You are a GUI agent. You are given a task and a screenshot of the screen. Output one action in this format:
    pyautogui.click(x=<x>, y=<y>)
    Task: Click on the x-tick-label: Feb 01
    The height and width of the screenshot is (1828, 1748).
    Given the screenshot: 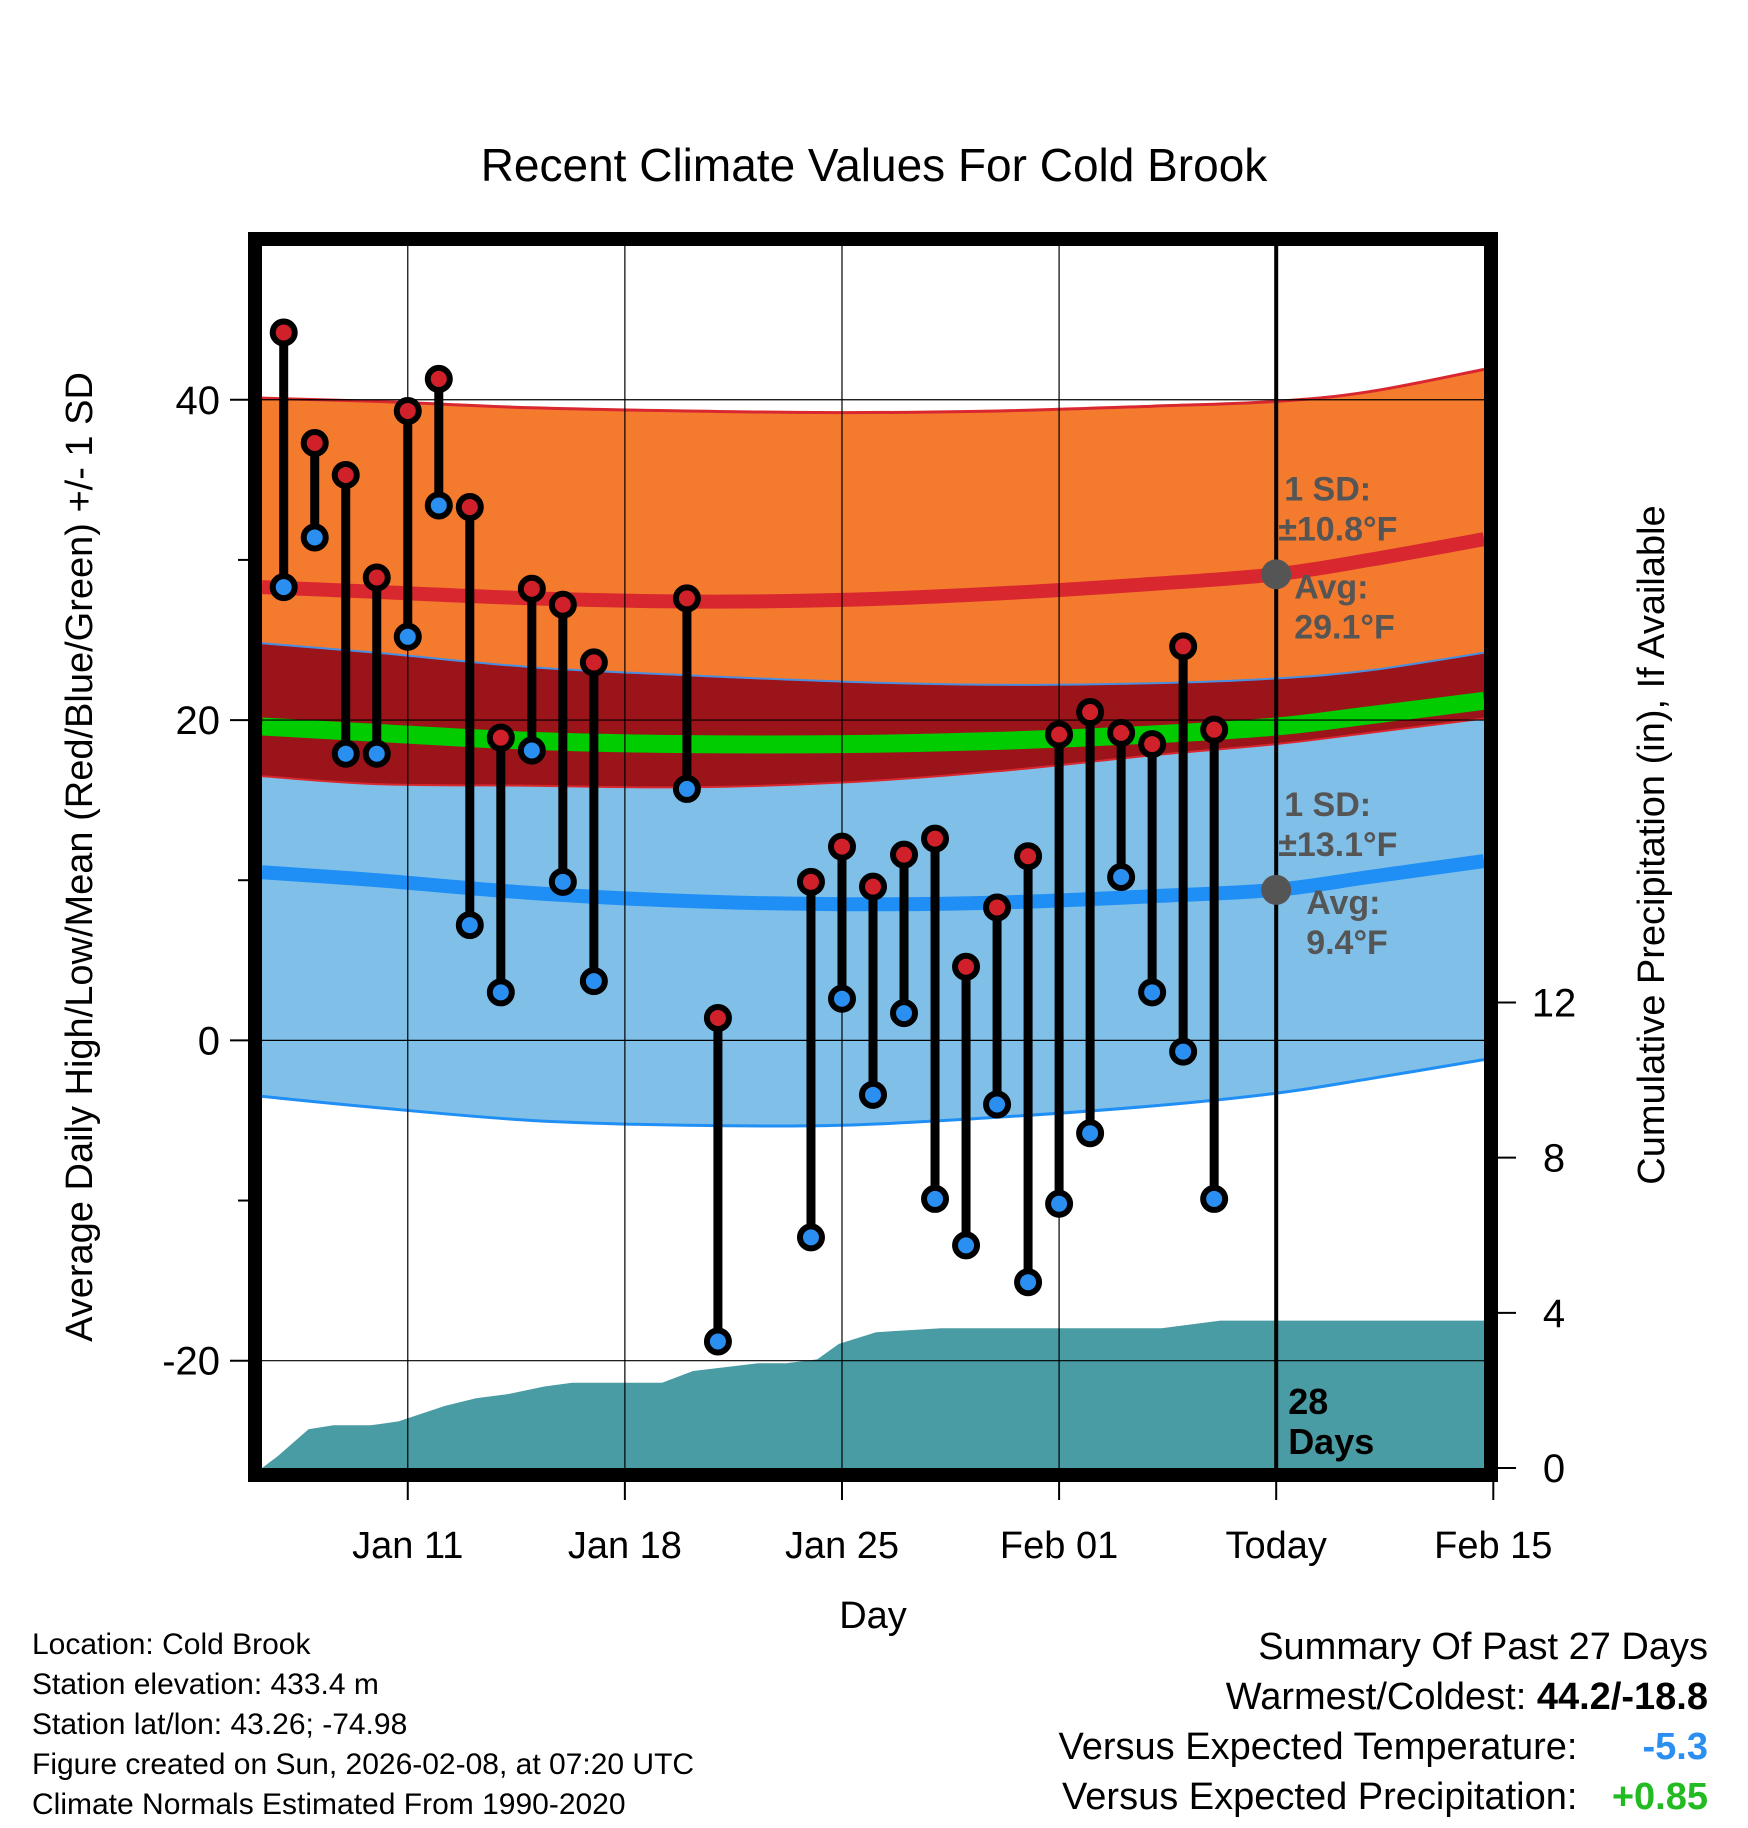 What is the action you would take?
    pyautogui.click(x=1059, y=1546)
    